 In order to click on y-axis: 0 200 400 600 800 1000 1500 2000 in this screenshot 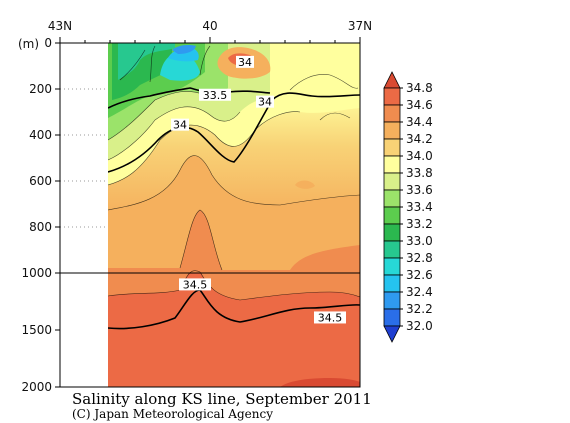, I will do `click(40, 215)`.